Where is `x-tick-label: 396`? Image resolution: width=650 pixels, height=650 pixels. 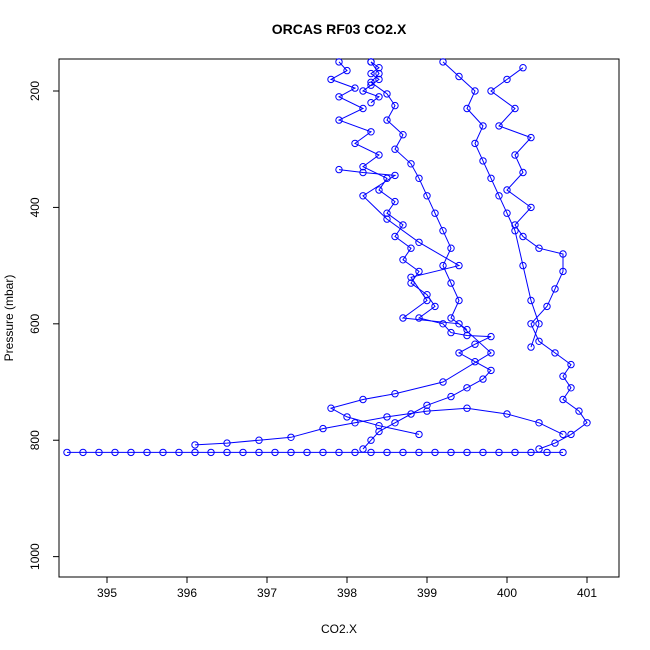
x-tick-label: 396 is located at coordinates (187, 593).